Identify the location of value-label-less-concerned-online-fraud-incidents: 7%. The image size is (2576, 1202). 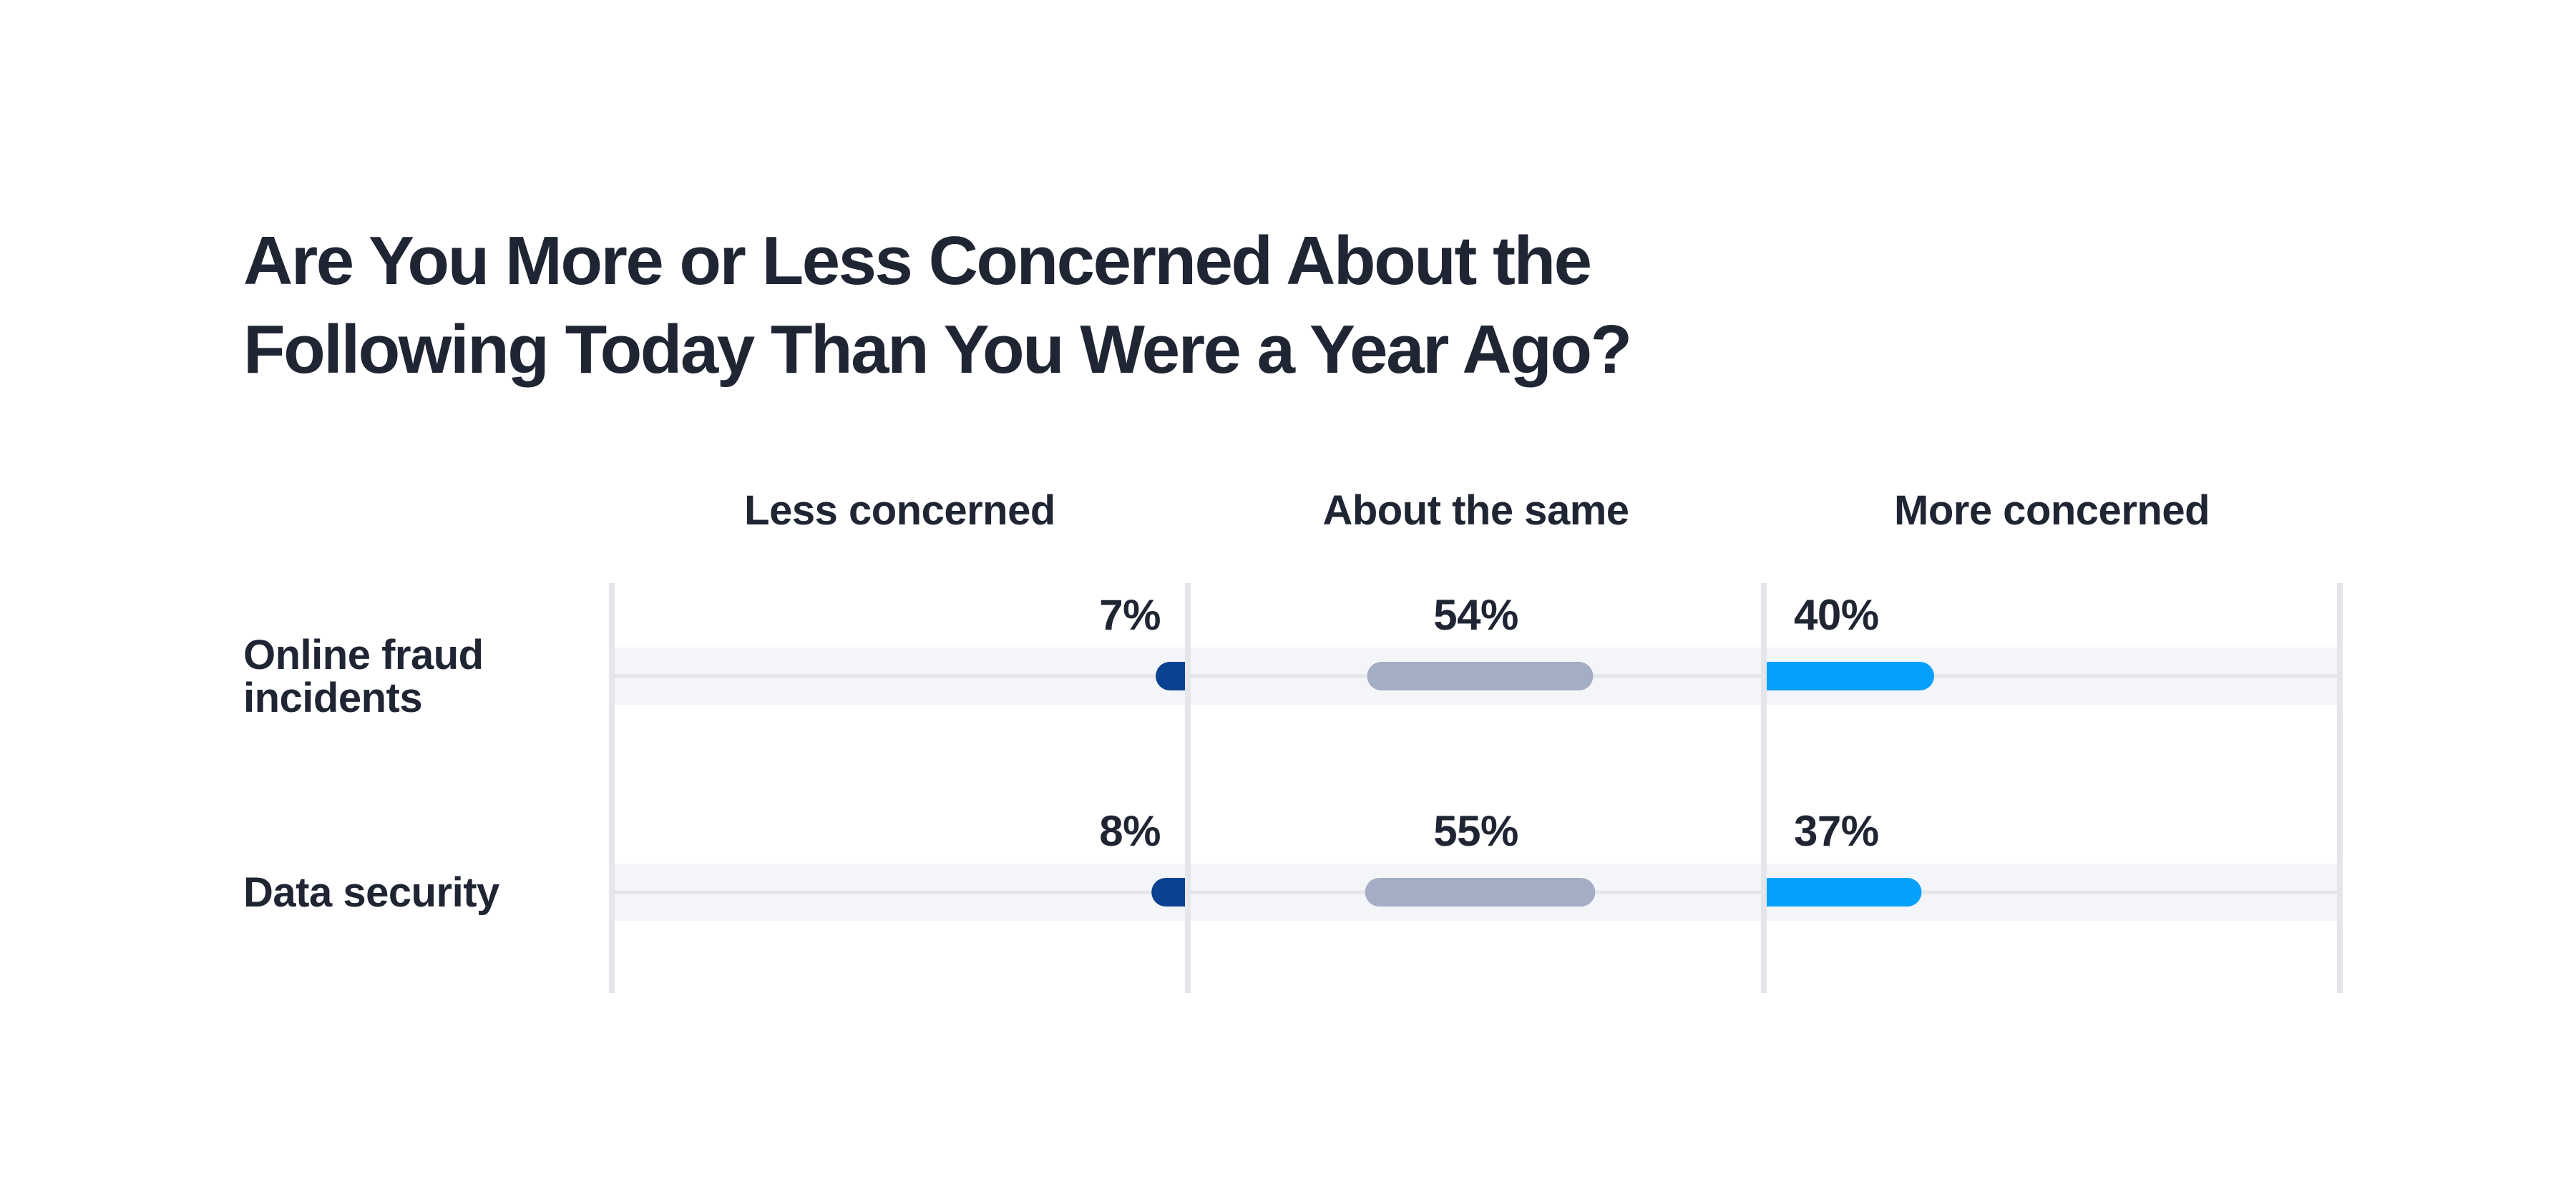
(1130, 615).